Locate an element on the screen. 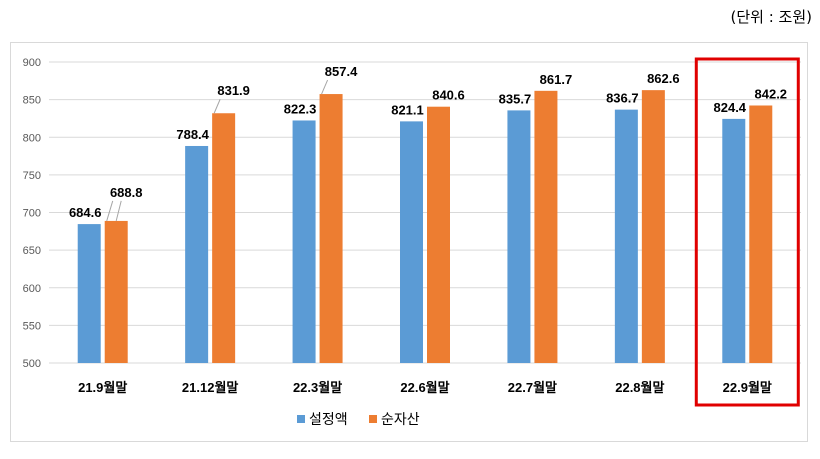 The width and height of the screenshot is (820, 459). legend-label: 설정액 is located at coordinates (328, 420).